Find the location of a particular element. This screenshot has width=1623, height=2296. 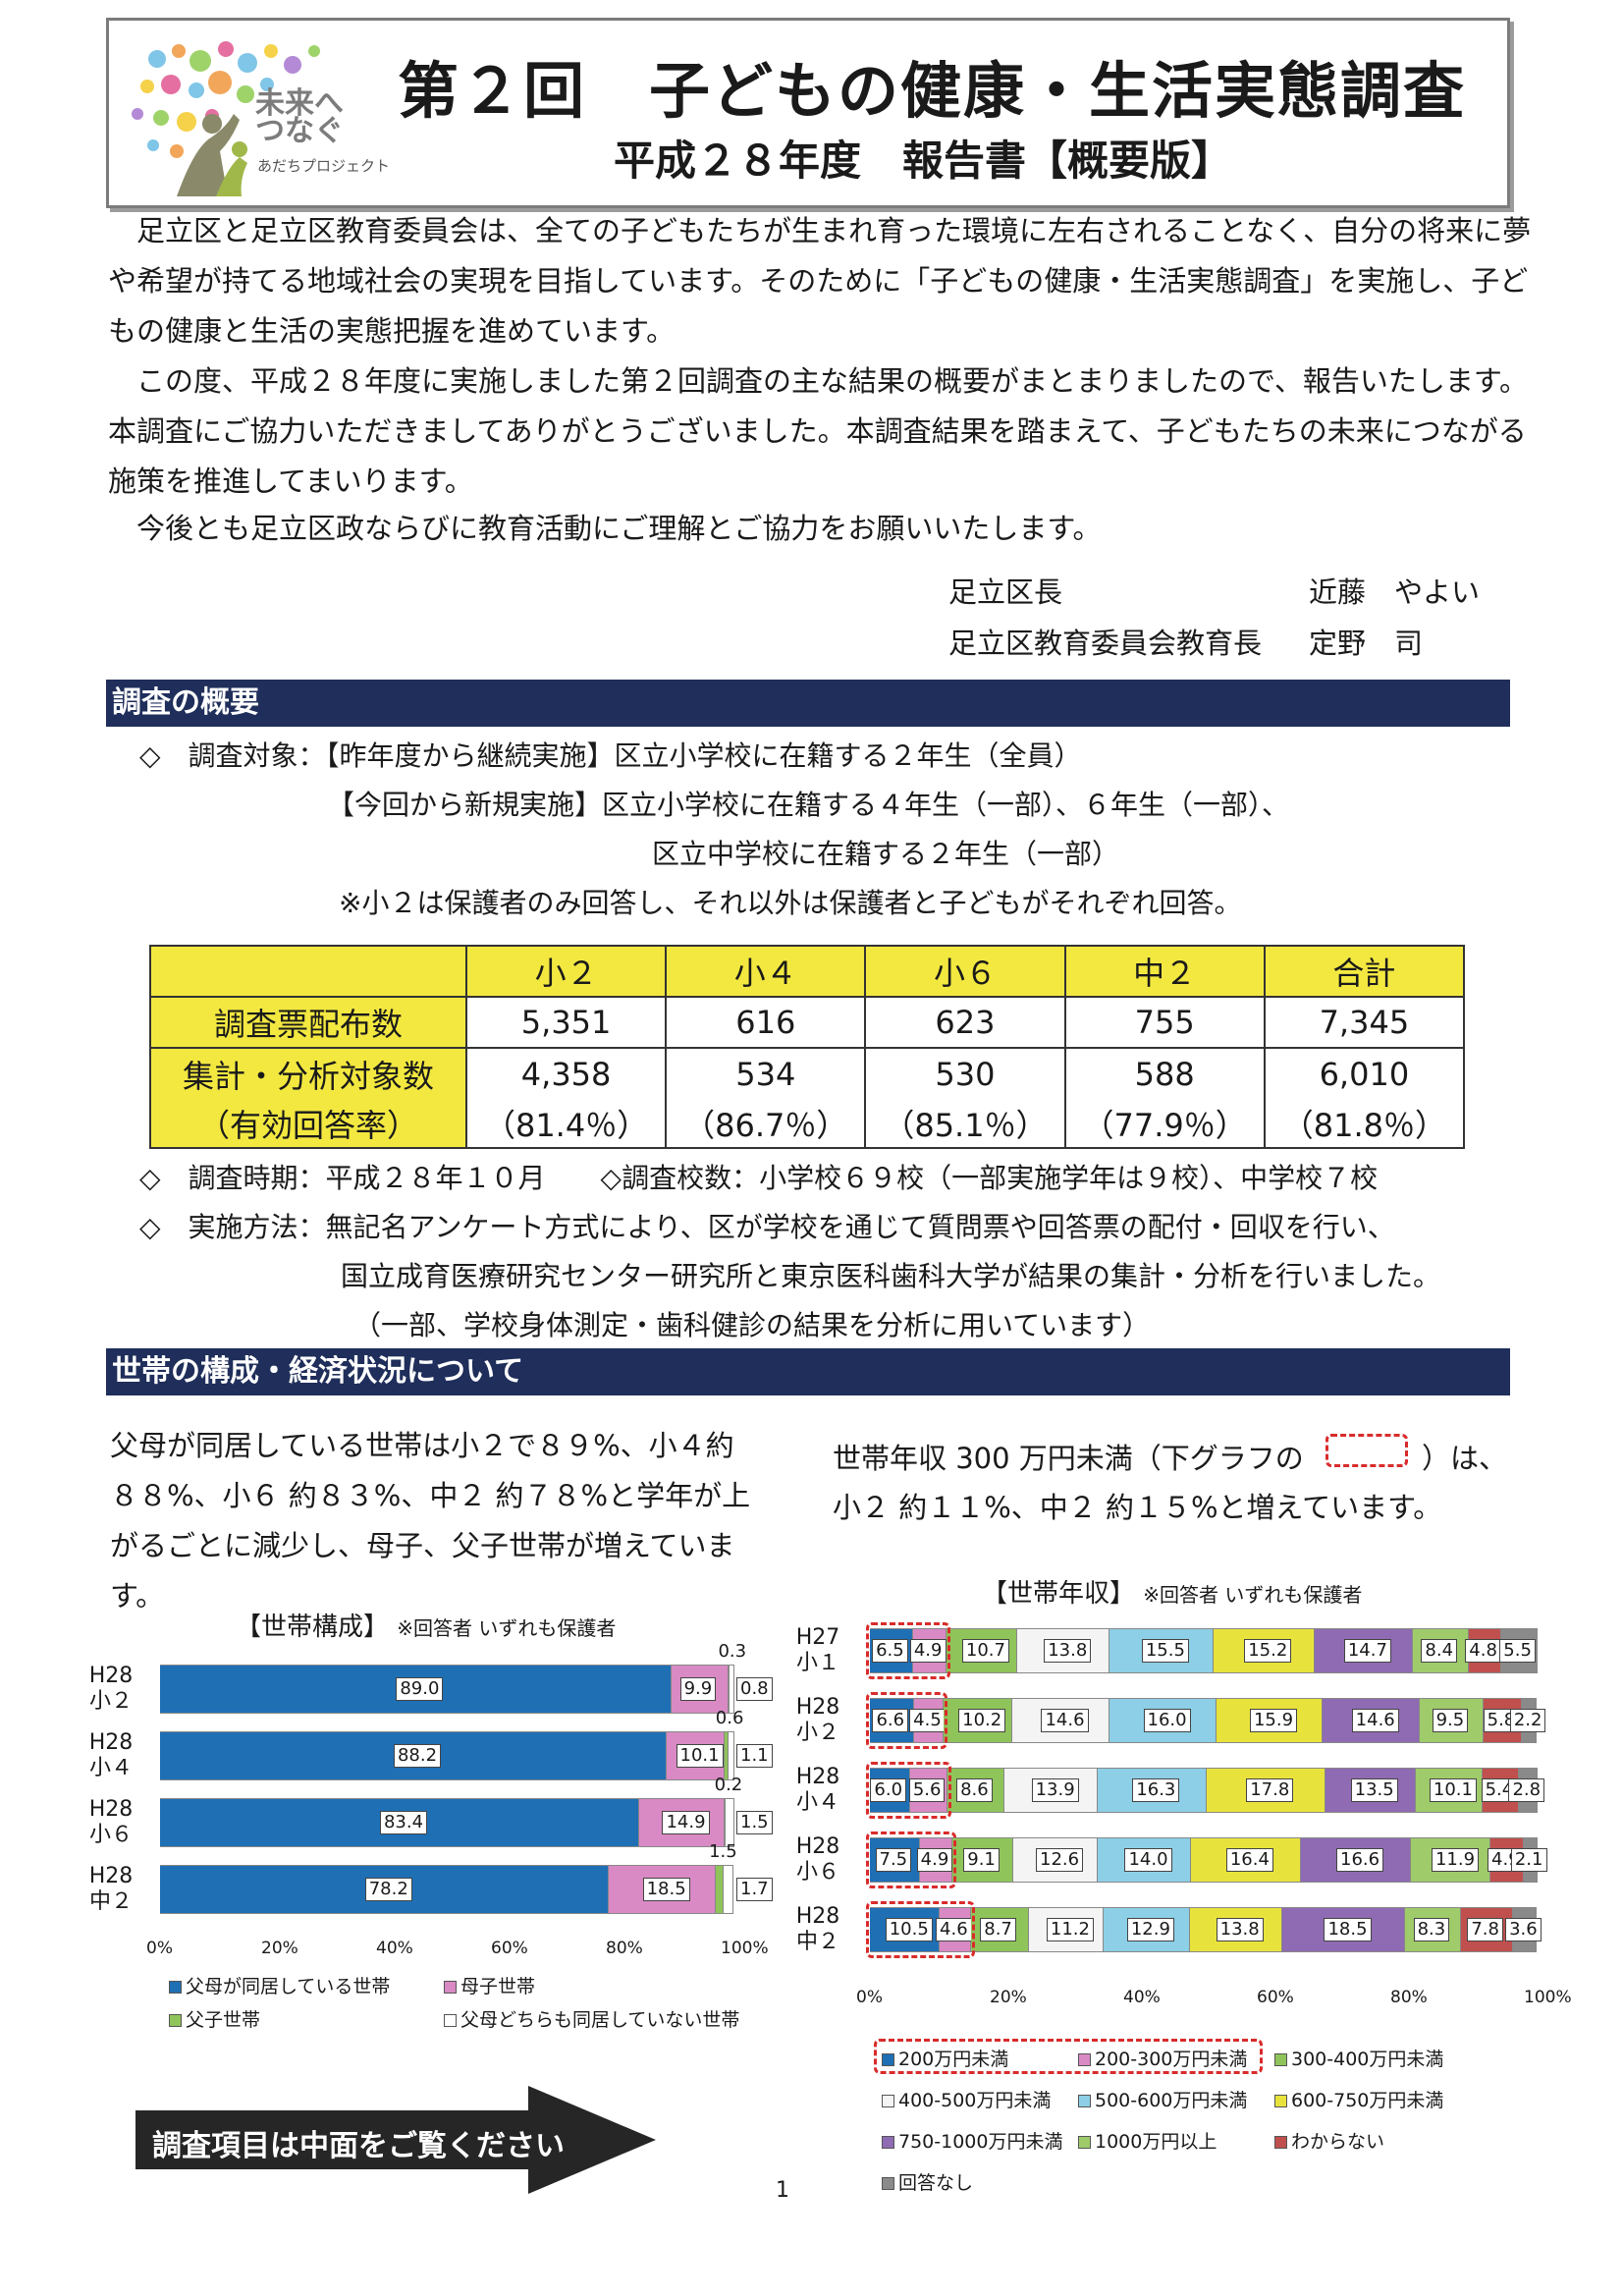

table-header-row: 小２ 小４ 小６ 中２ 合計 is located at coordinates (807, 971).